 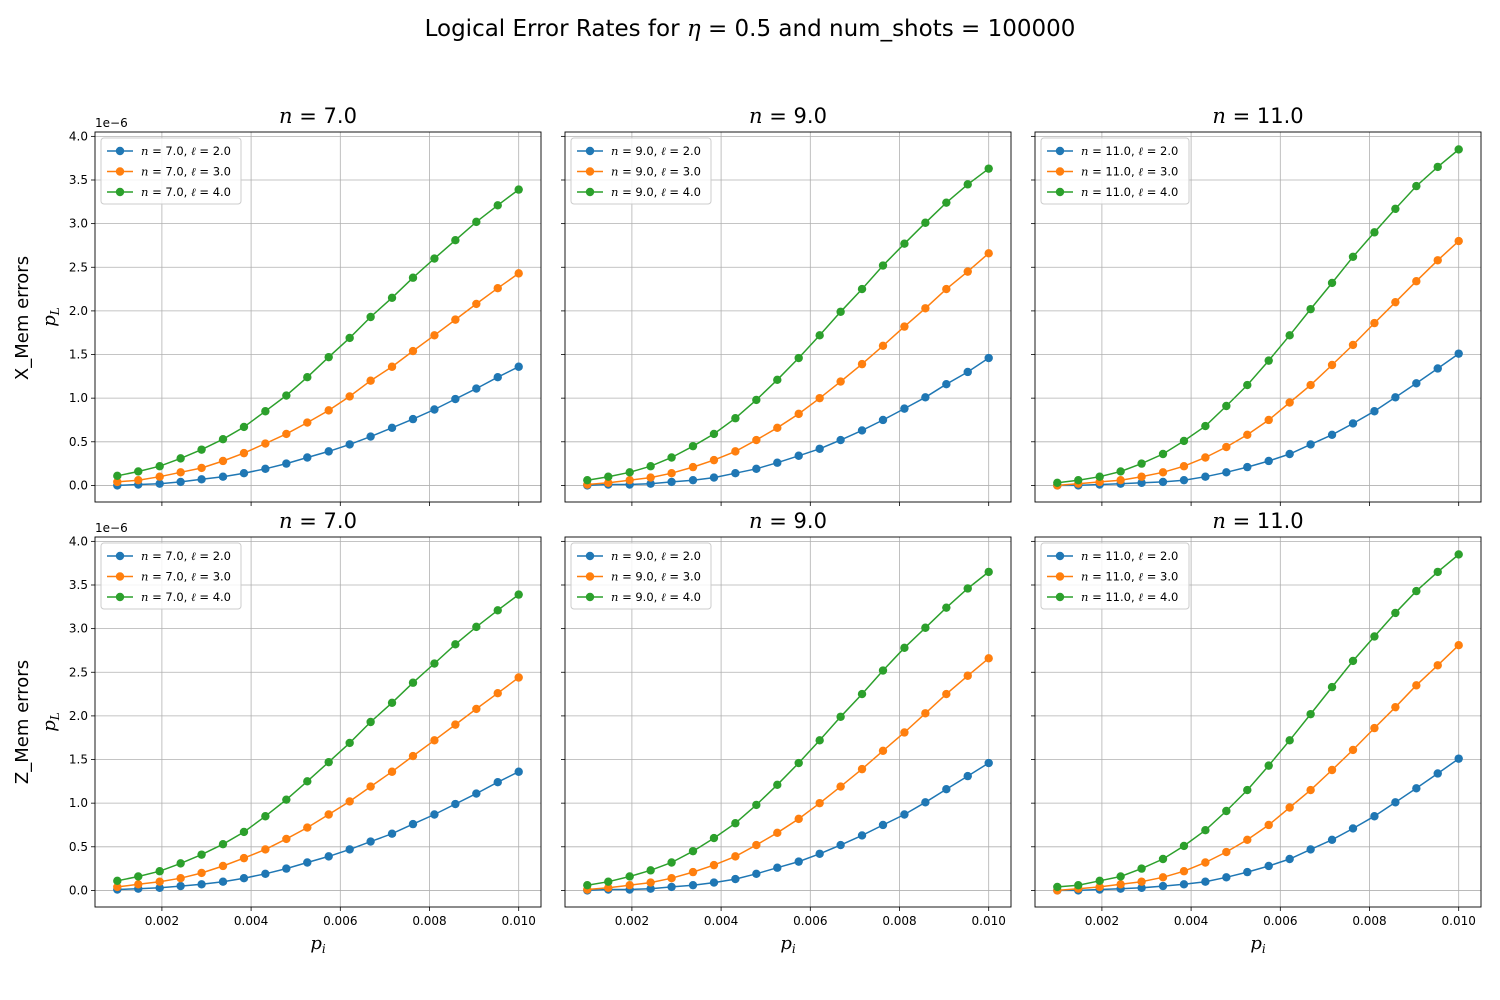 I want to click on y-offset-text: 1e−6, so click(x=111, y=123).